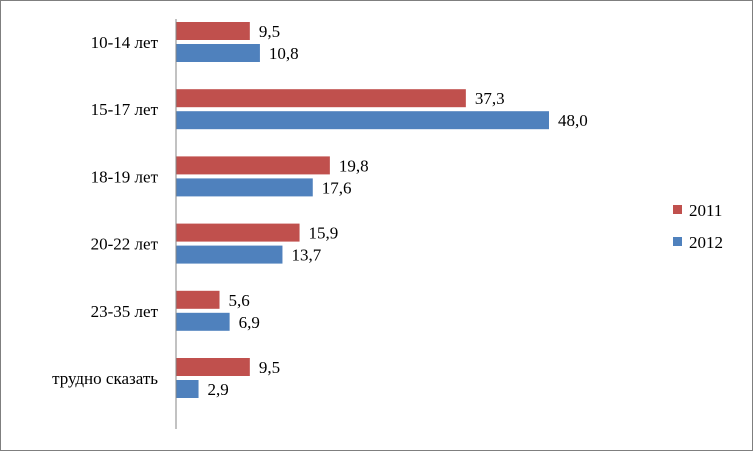 This screenshot has width=753, height=455. I want to click on category-label-3: 20-22 лет, so click(125, 244).